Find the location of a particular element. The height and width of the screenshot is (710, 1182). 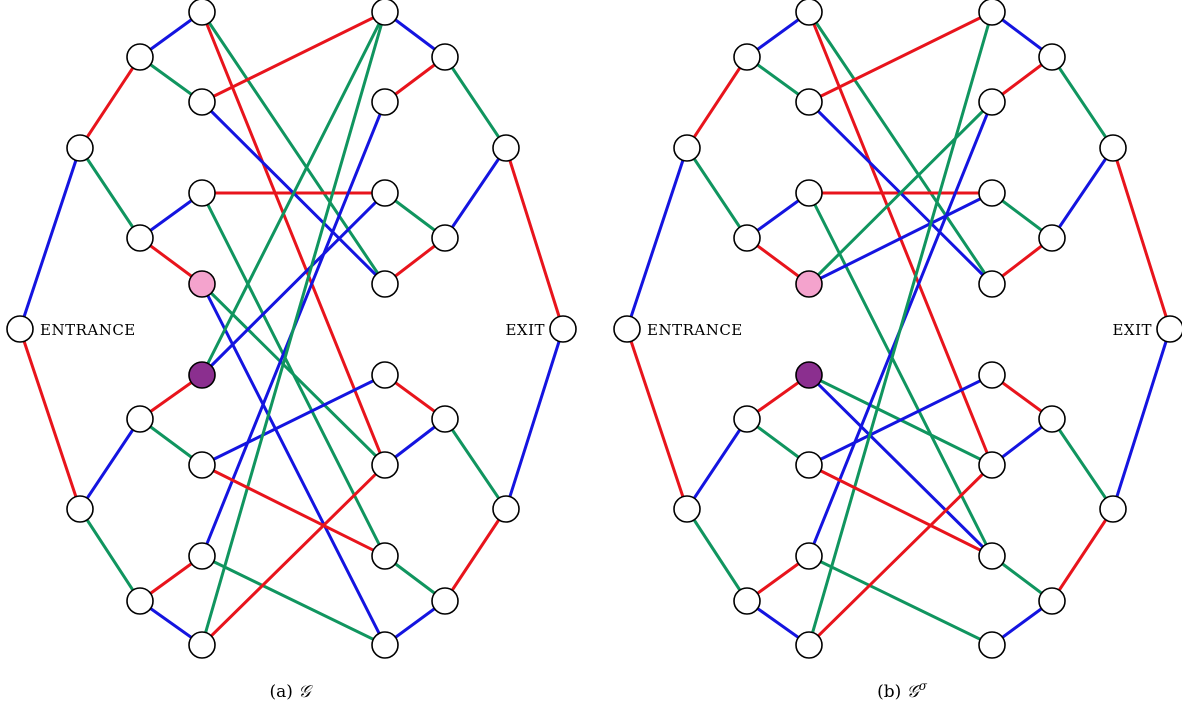

caption-superscript: σ is located at coordinates (923, 686).